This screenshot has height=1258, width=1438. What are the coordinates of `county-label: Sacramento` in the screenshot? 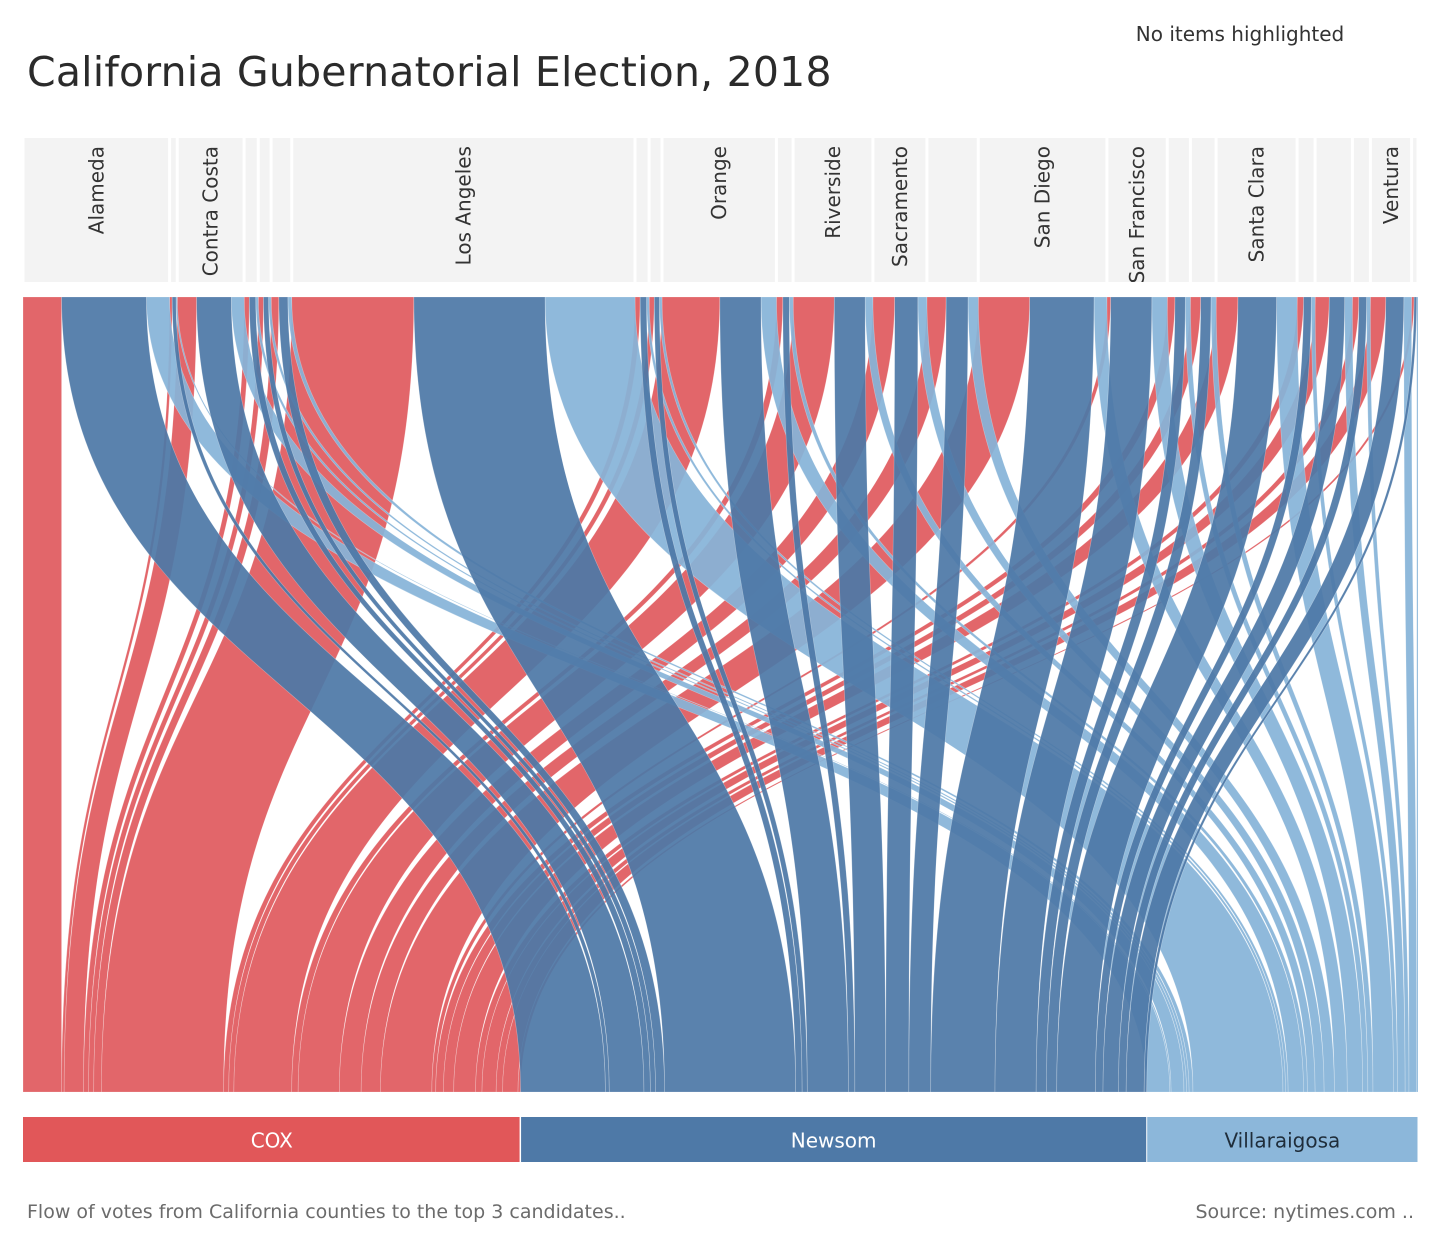 It's located at (900, 206).